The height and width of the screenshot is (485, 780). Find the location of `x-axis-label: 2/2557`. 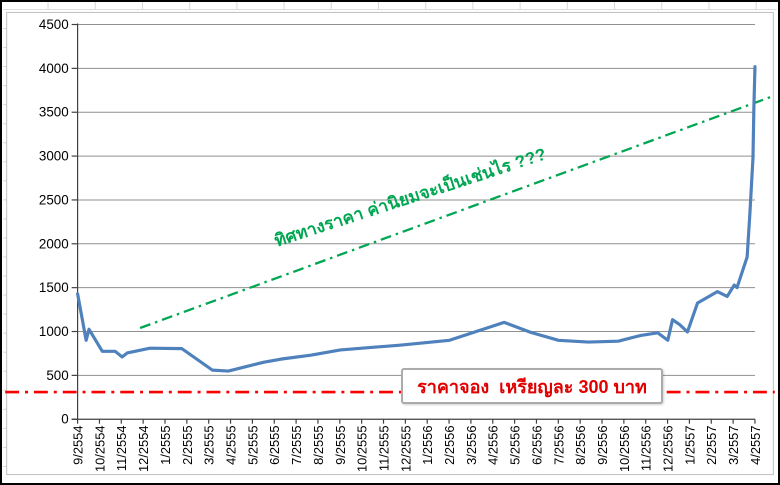

x-axis-label: 2/2557 is located at coordinates (711, 444).